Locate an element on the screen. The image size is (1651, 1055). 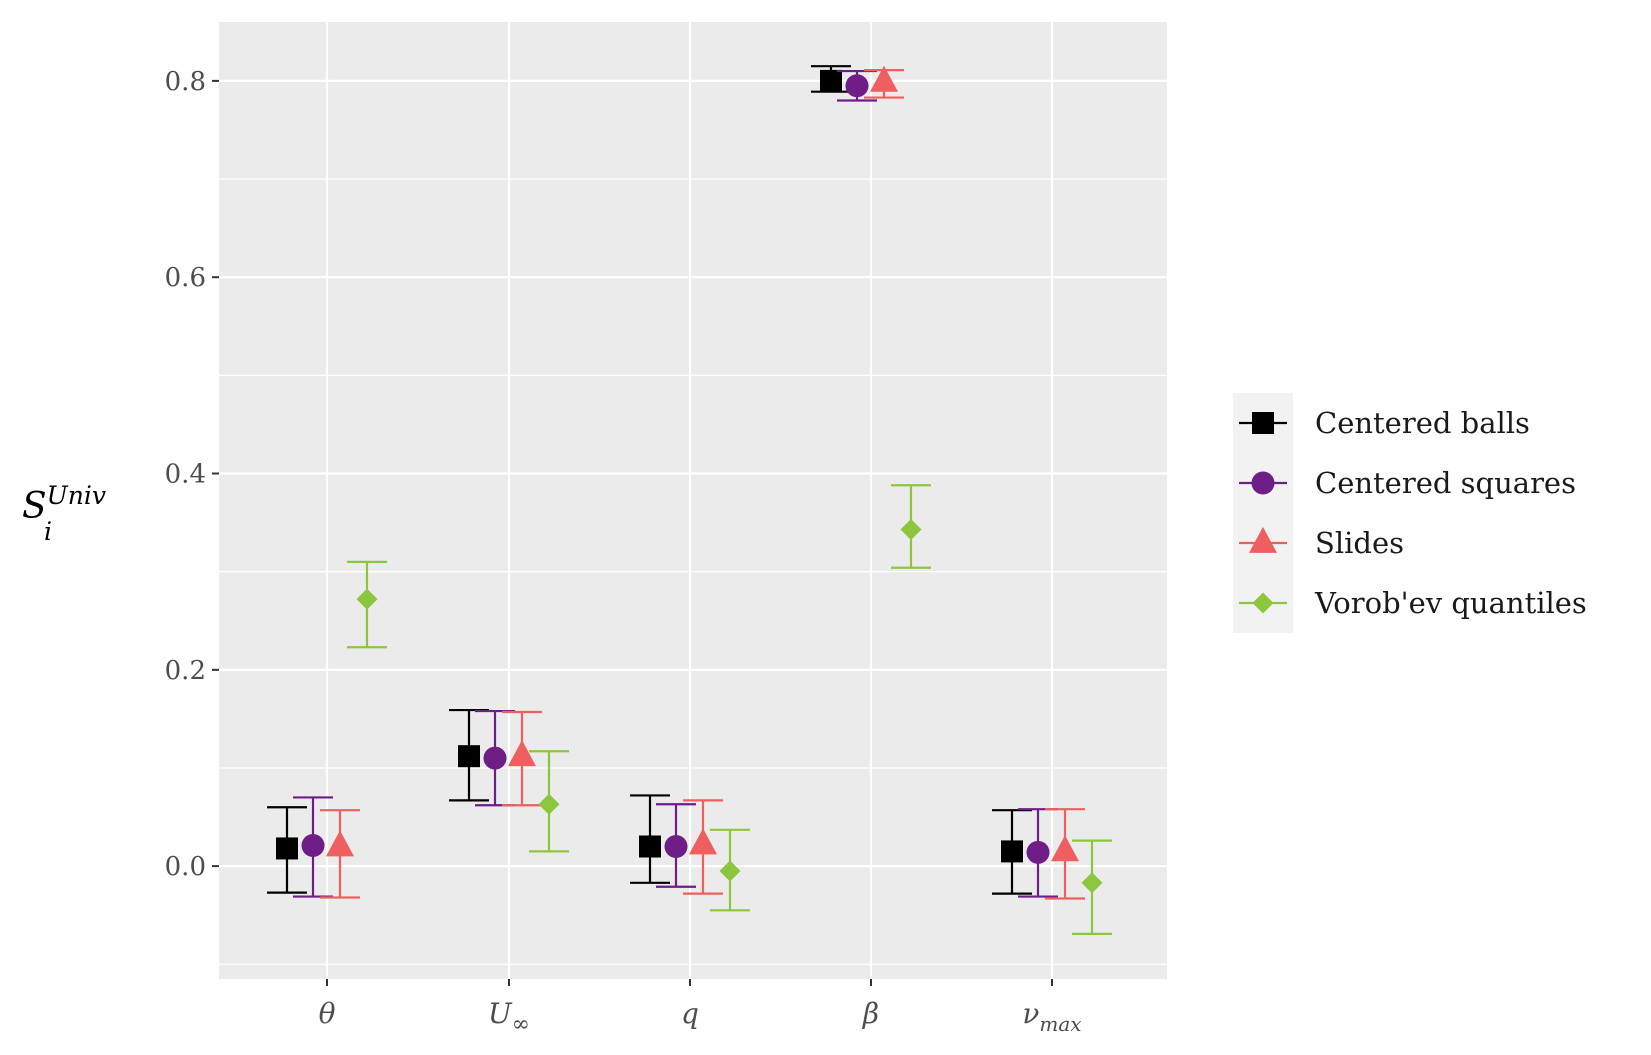
legend-item: Centered squares is located at coordinates (1407, 483).